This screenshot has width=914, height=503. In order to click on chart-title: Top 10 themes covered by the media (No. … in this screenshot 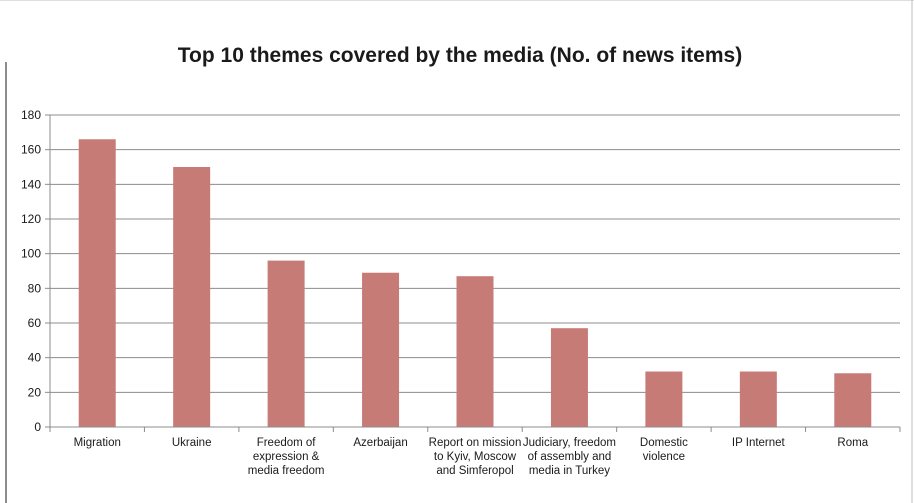, I will do `click(460, 55)`.